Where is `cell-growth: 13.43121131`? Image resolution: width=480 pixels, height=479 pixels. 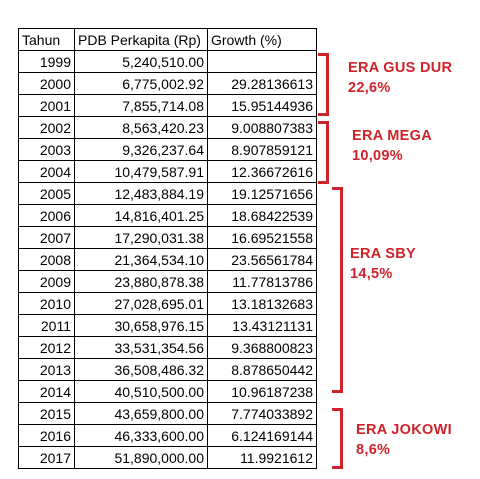
cell-growth: 13.43121131 is located at coordinates (262, 325).